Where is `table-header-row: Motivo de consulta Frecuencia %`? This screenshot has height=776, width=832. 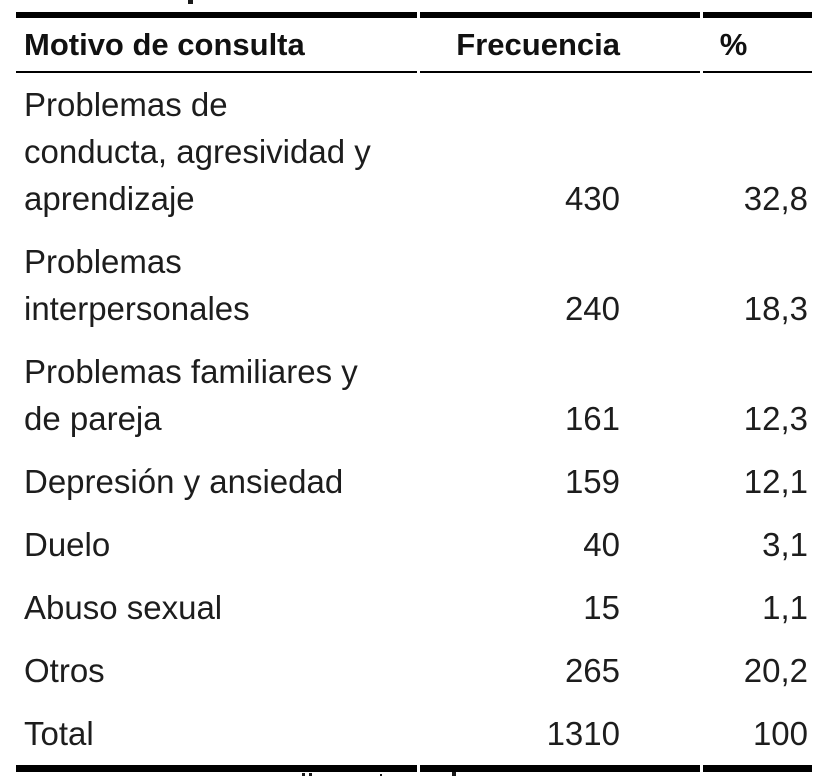
table-header-row: Motivo de consulta Frecuencia % is located at coordinates (414, 42).